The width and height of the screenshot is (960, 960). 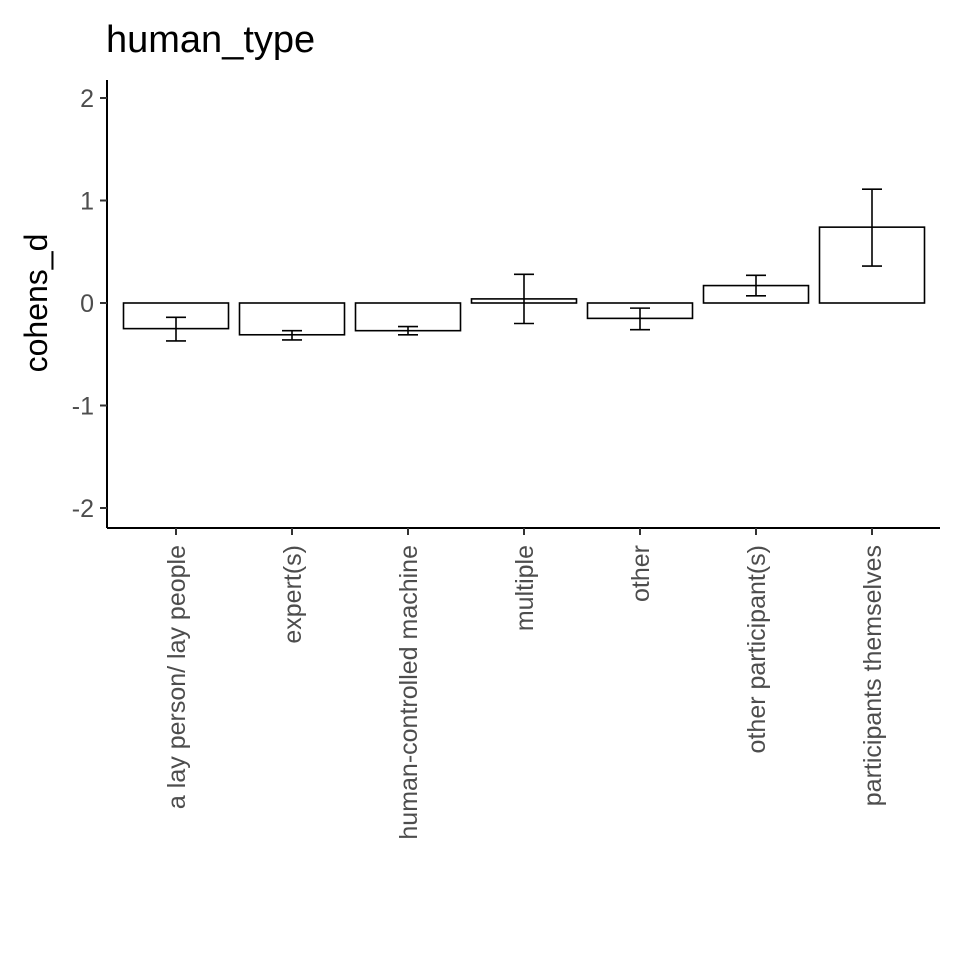 What do you see at coordinates (293, 594) in the screenshot?
I see `x-tick-label: expert(s)` at bounding box center [293, 594].